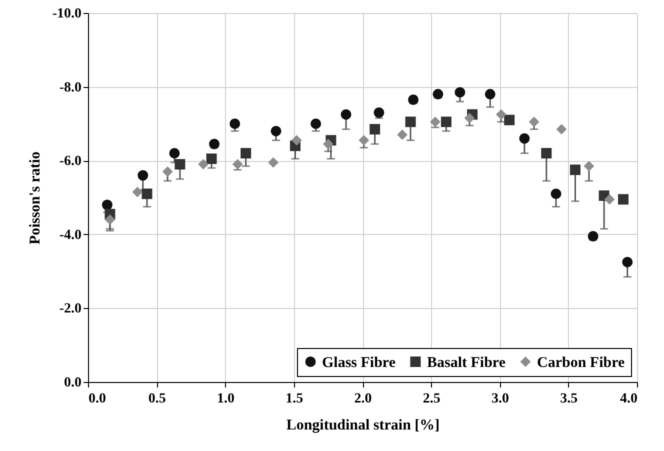 Image resolution: width=664 pixels, height=451 pixels. Describe the element at coordinates (70, 162) in the screenshot. I see `y-tick-label: -6.0` at that location.